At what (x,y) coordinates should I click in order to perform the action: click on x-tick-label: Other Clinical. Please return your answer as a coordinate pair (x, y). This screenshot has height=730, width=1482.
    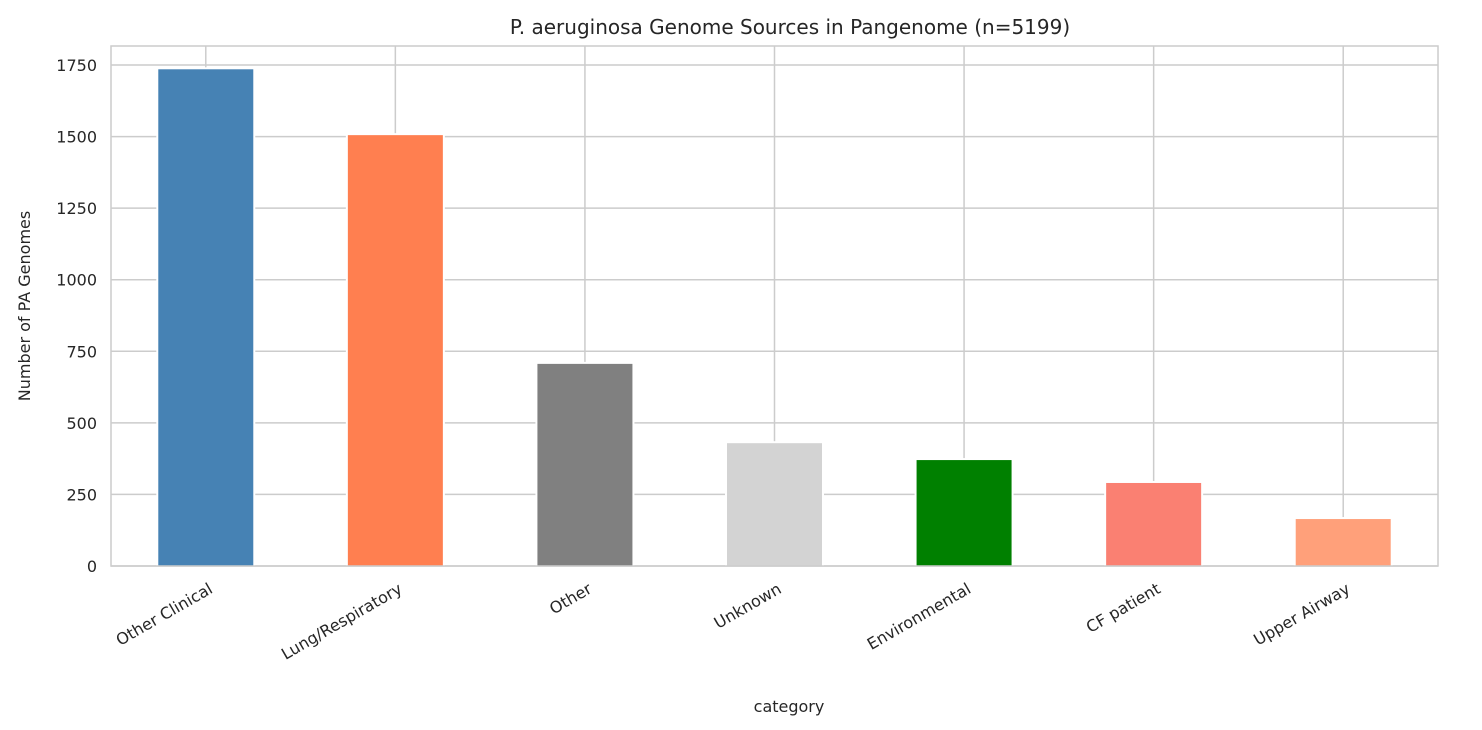
    Looking at the image, I should click on (164, 614).